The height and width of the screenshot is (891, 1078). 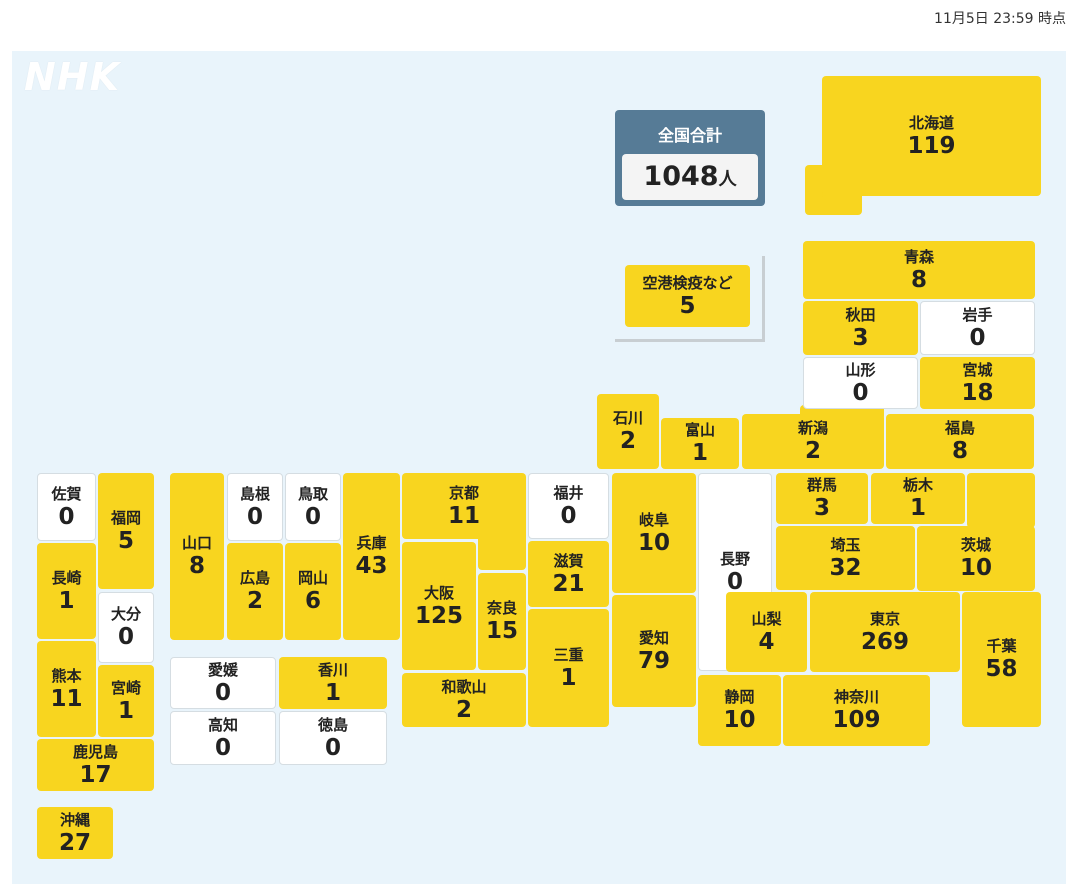 I want to click on prefecture-tile: 島根 0, so click(x=255, y=507).